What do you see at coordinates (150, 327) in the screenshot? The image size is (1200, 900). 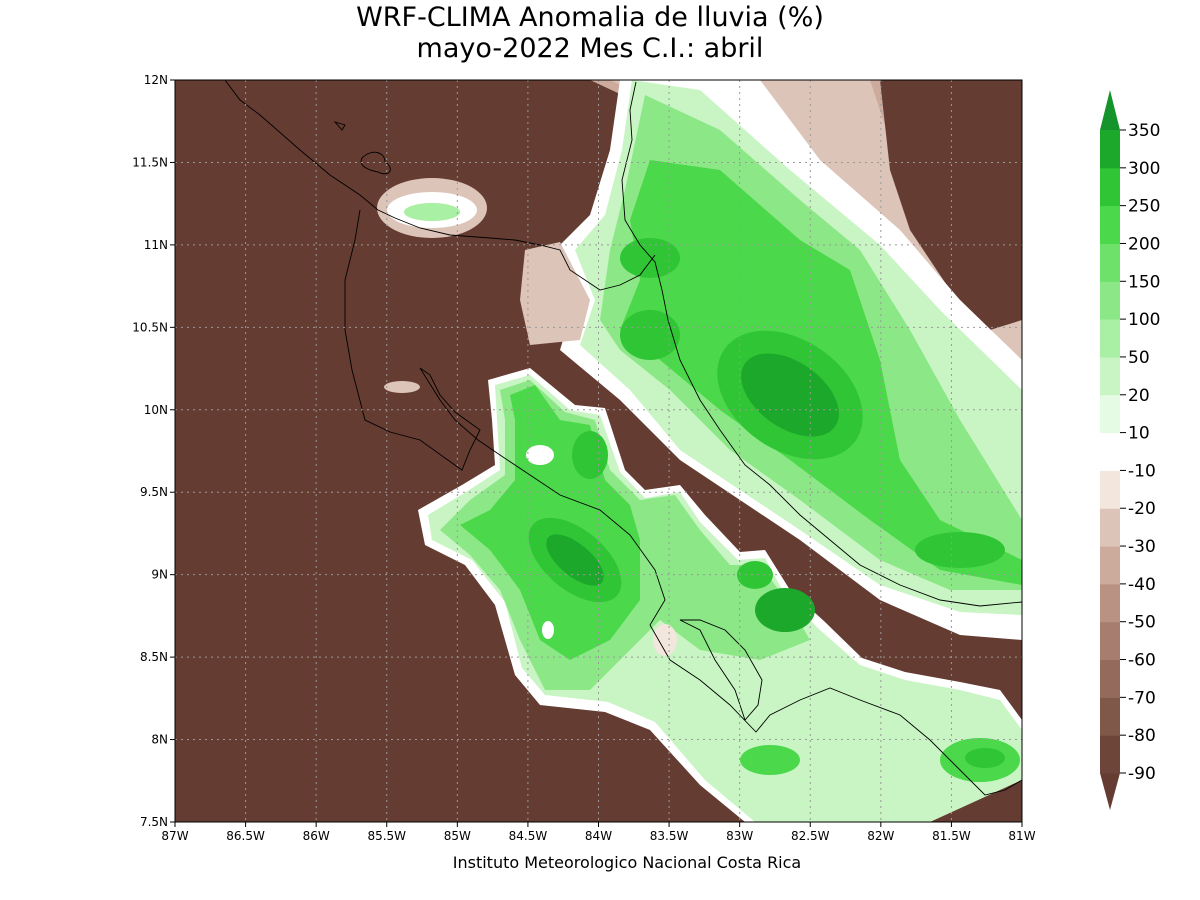 I see `y-tick-label: 10.5N` at bounding box center [150, 327].